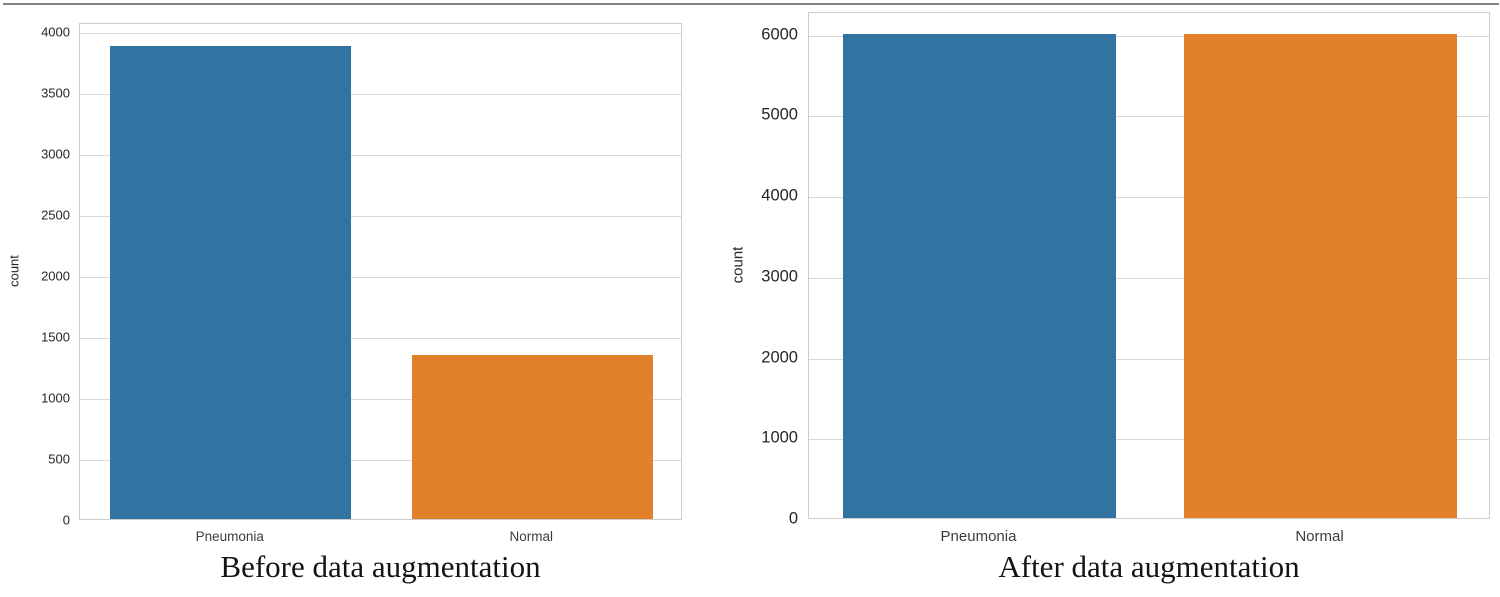 The image size is (1500, 597). What do you see at coordinates (779, 195) in the screenshot?
I see `y-tick-label-4000-after: 4000` at bounding box center [779, 195].